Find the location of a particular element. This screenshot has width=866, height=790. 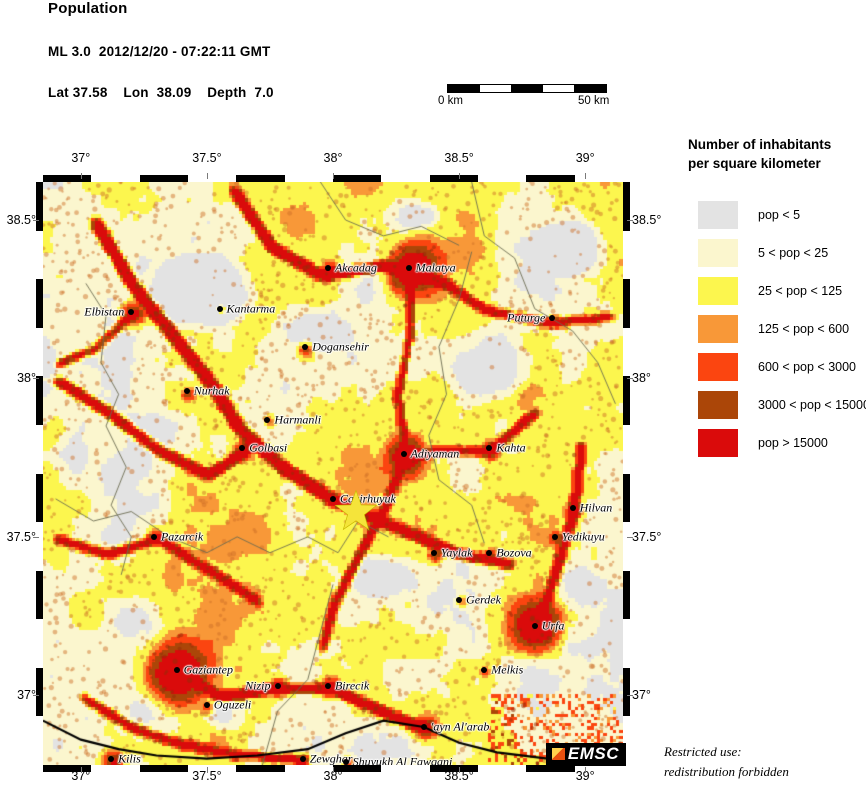

city-label: Gaziantep is located at coordinates (208, 669).